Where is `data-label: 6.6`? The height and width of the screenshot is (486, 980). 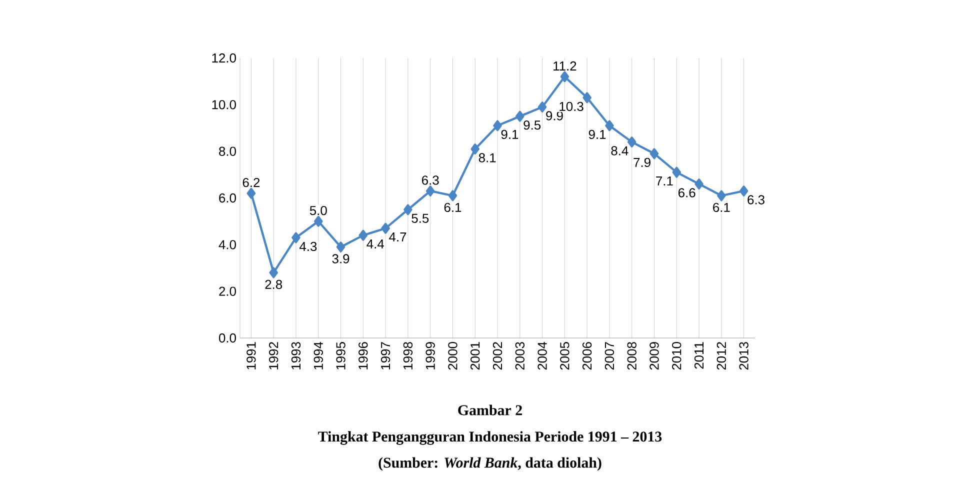 data-label: 6.6 is located at coordinates (687, 193).